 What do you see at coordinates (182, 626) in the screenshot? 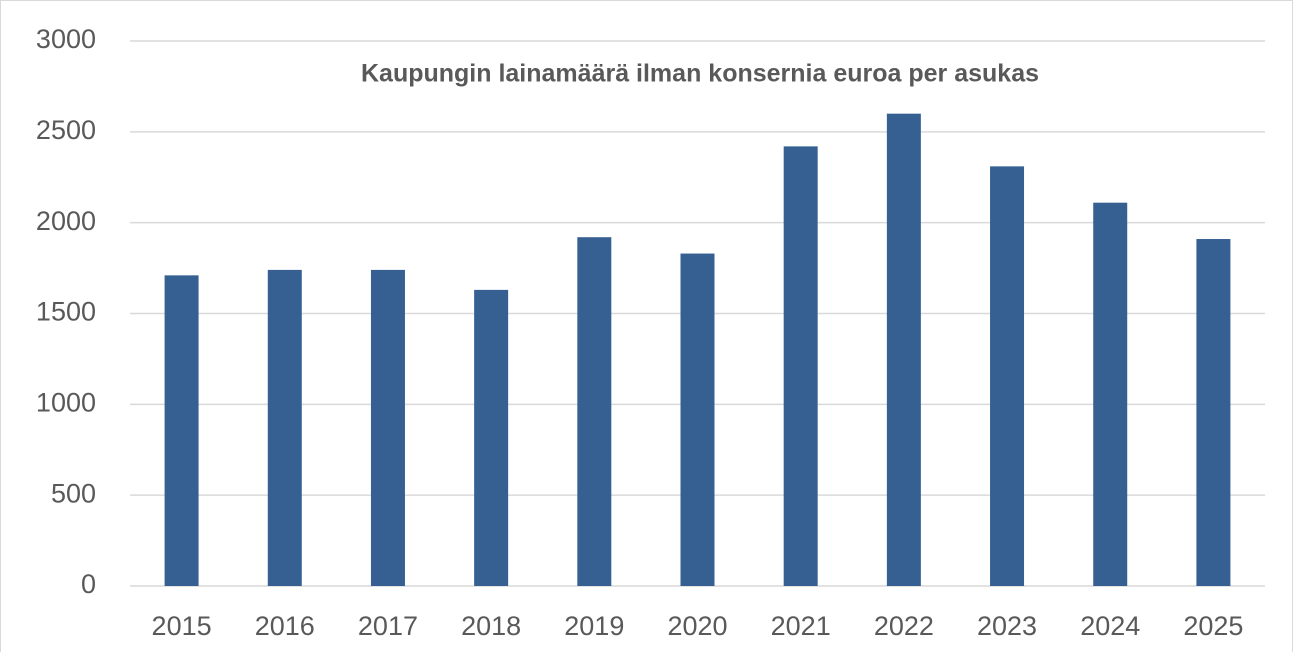
I see `x-tick-label: 2015` at bounding box center [182, 626].